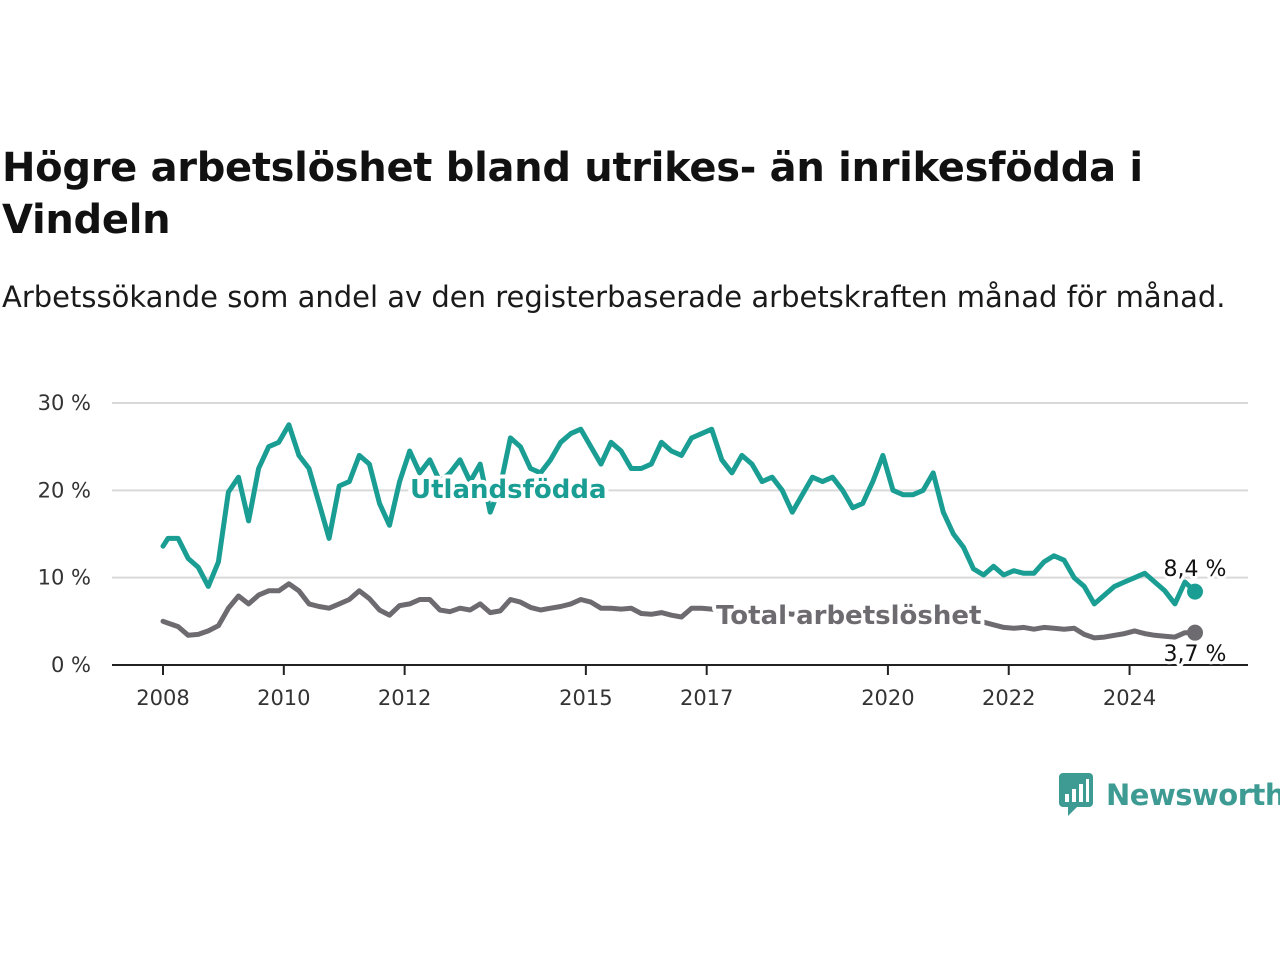  Describe the element at coordinates (1076, 794) in the screenshot. I see `newsworthy-logo-icon` at that location.